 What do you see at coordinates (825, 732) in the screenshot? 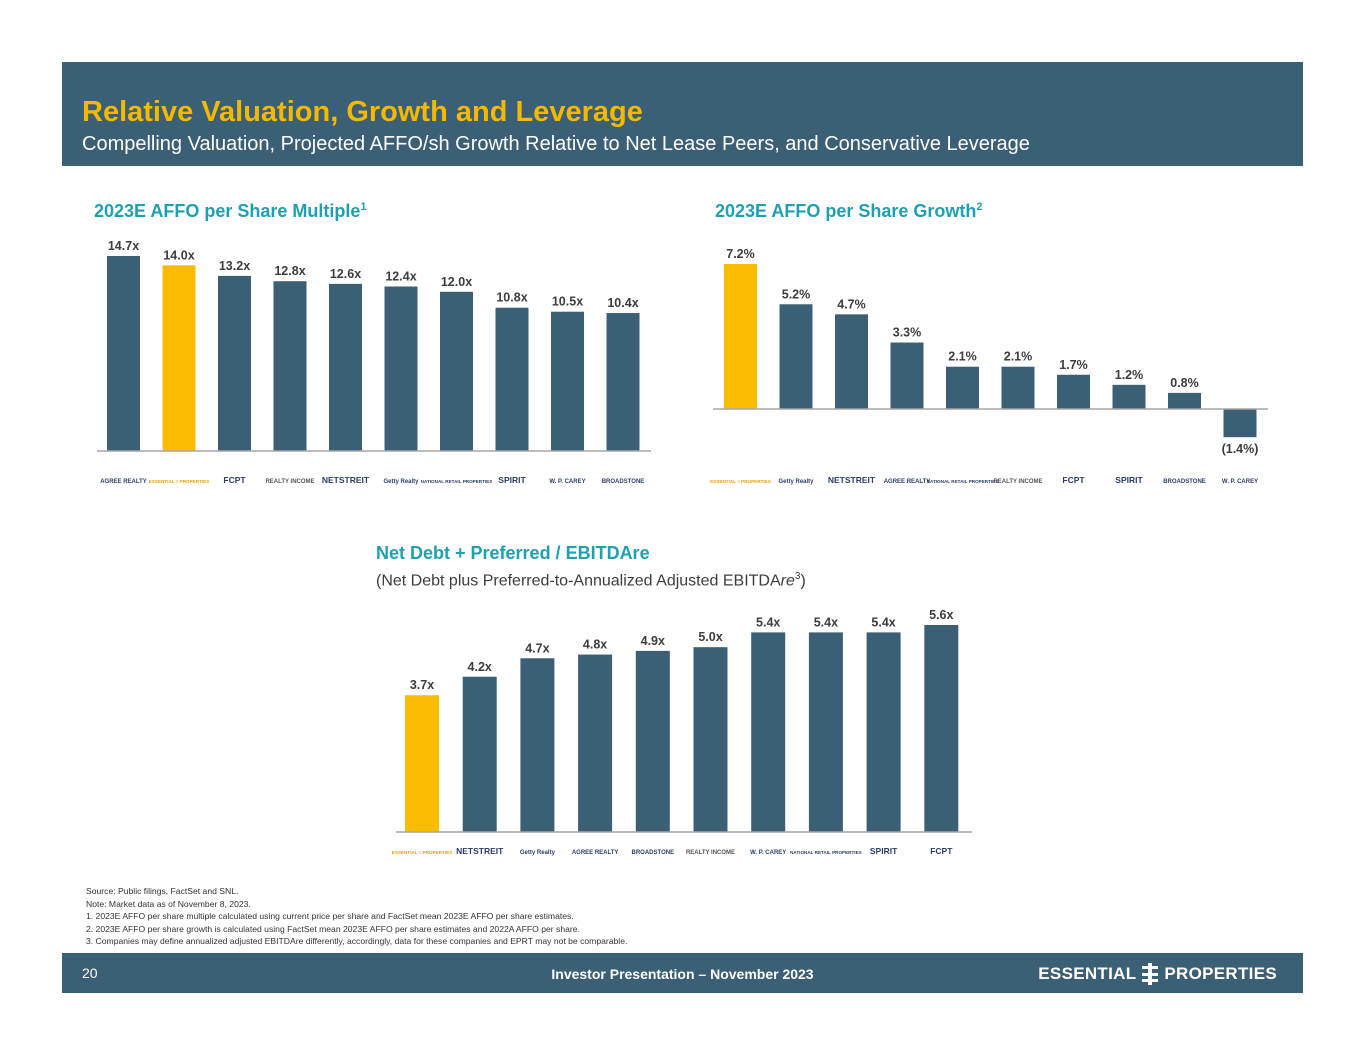
I see `leverage-bar-national-retail-properties` at bounding box center [825, 732].